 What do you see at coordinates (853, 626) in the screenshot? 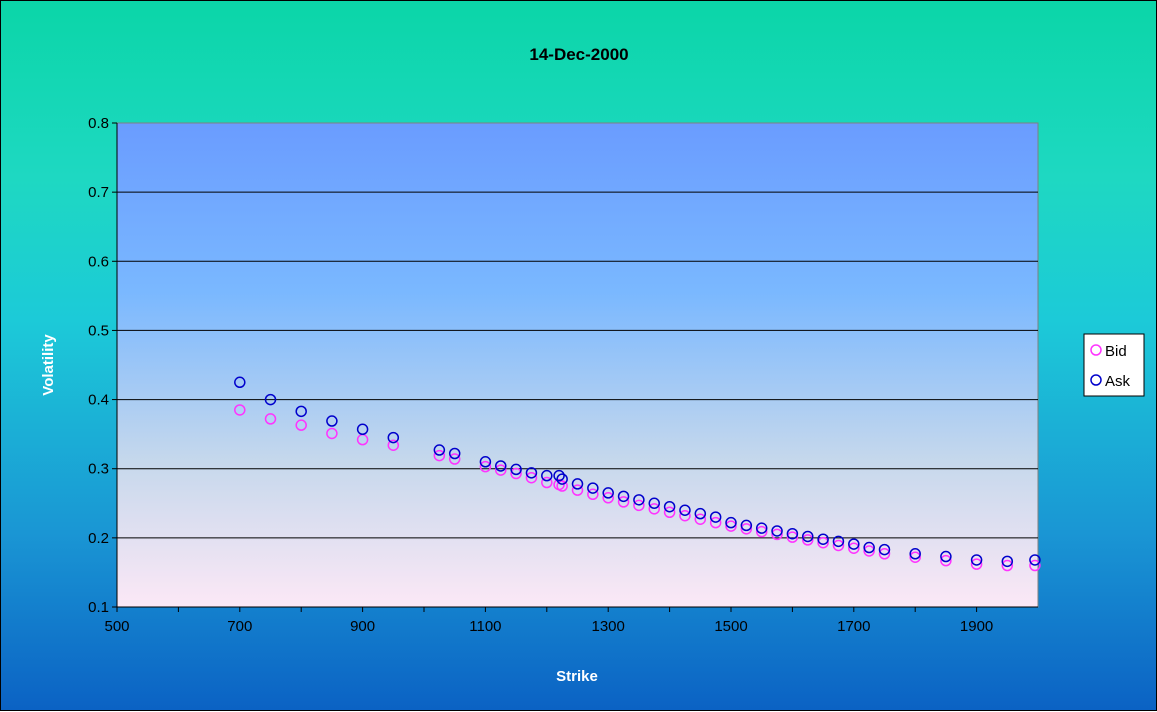
I see `x-tick-label: 1700` at bounding box center [853, 626].